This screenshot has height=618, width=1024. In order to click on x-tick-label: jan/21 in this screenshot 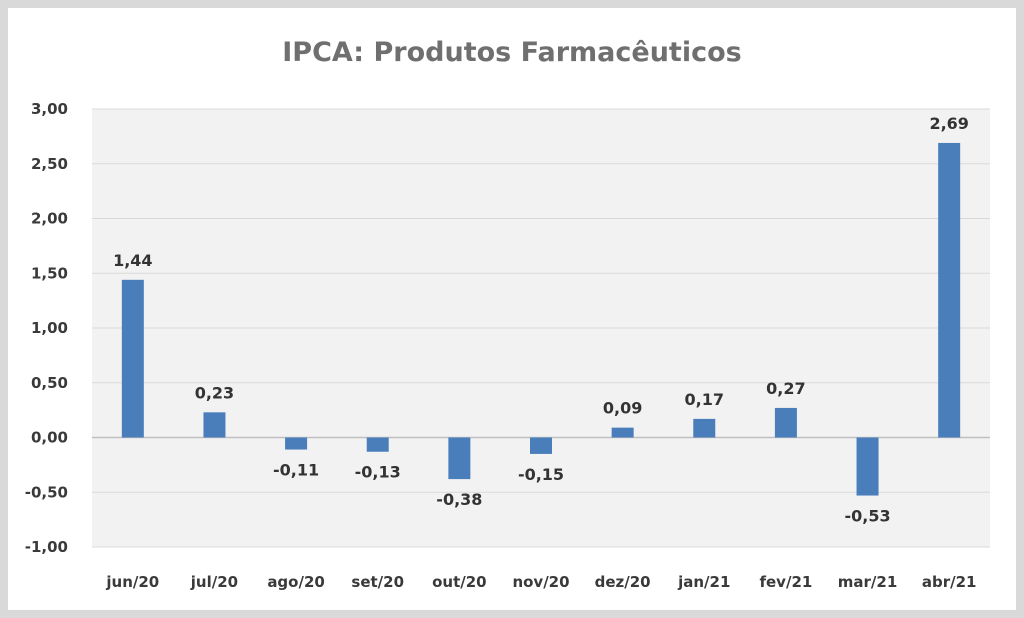, I will do `click(703, 582)`.